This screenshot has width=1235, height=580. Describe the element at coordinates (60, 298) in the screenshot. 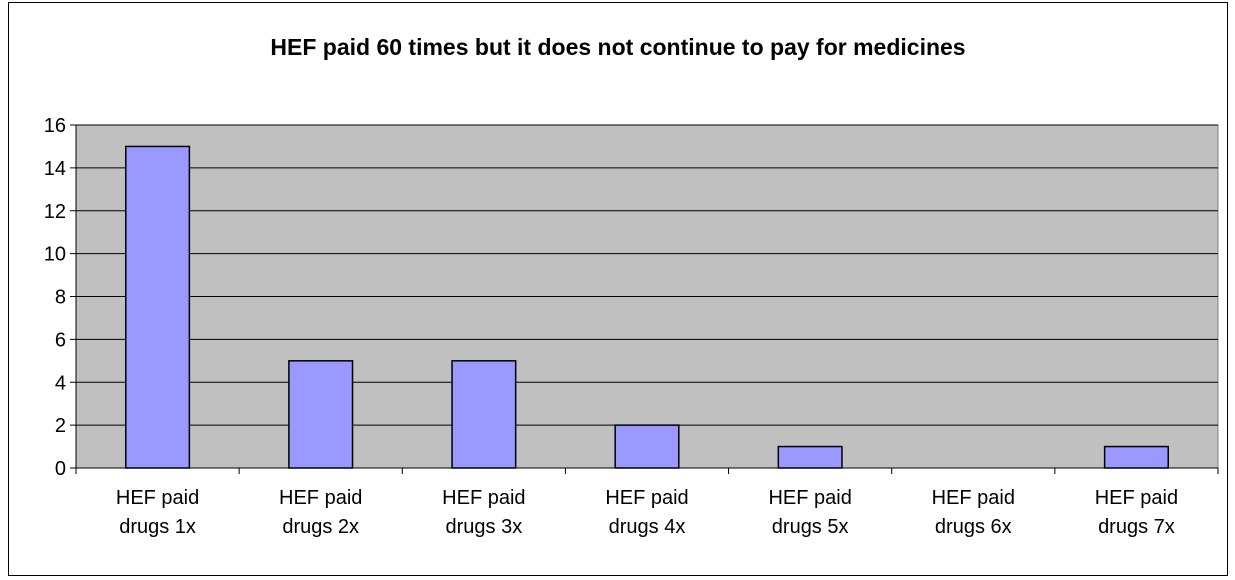

I see `y-tick-label: 8` at that location.